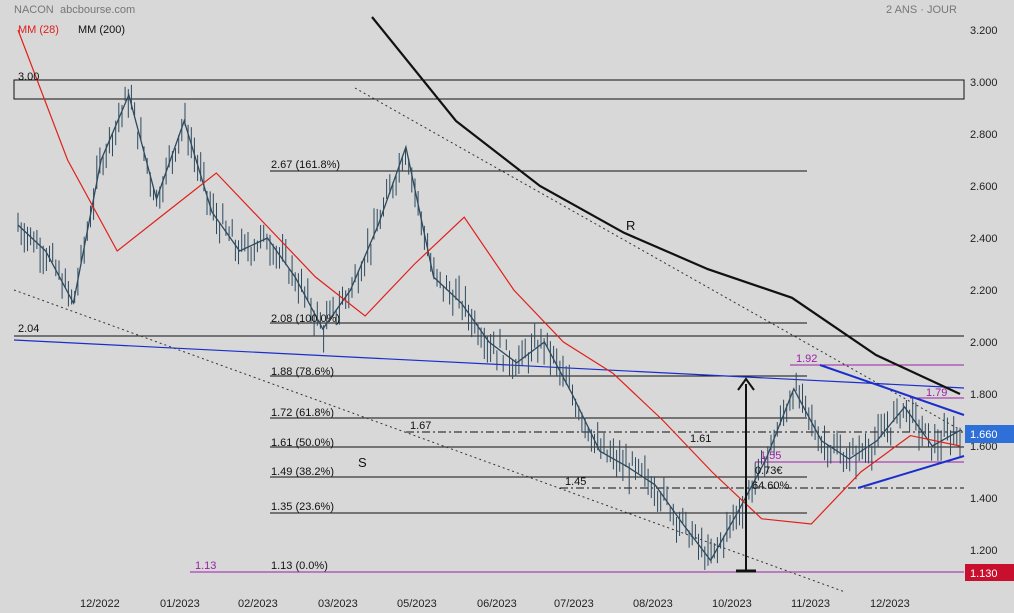 The image size is (1014, 613). I want to click on last-price-tag, so click(989, 434).